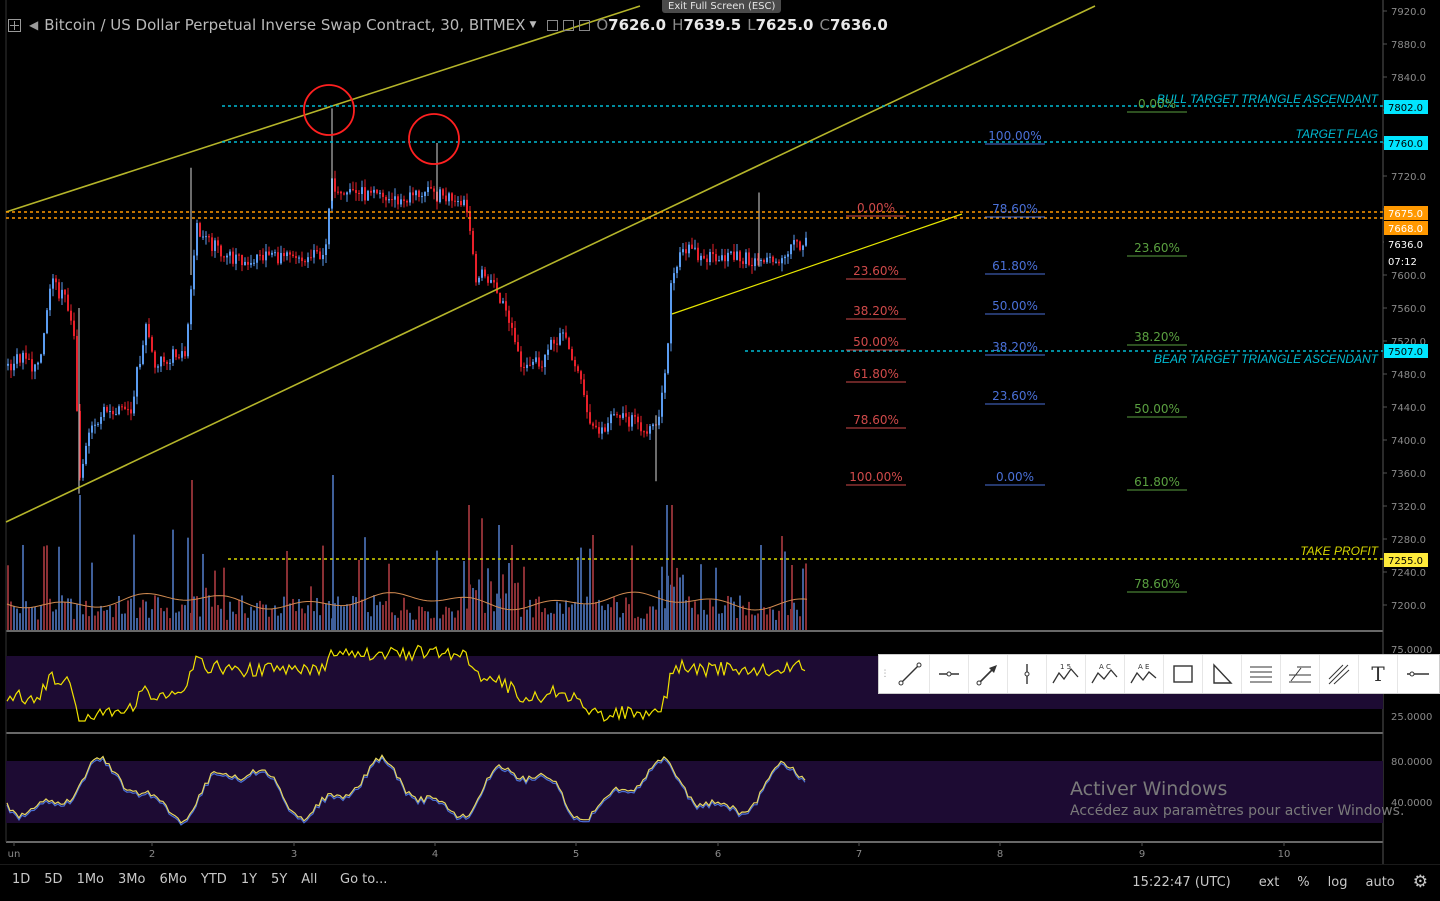  Describe the element at coordinates (1066, 674) in the screenshot. I see `elliott-wave-icon: 1 5` at that location.